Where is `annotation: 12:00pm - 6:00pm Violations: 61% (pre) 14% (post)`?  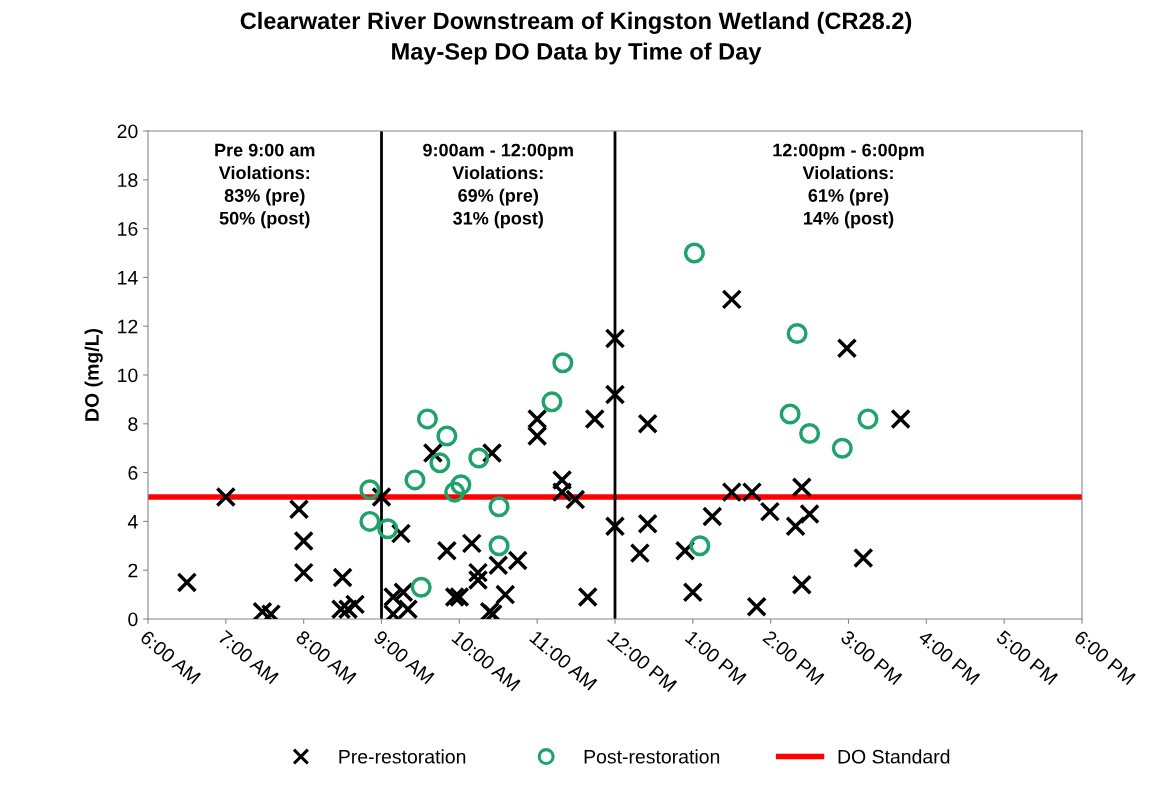
annotation: 12:00pm - 6:00pm Violations: 61% (pre) 14% (post) is located at coordinates (848, 186).